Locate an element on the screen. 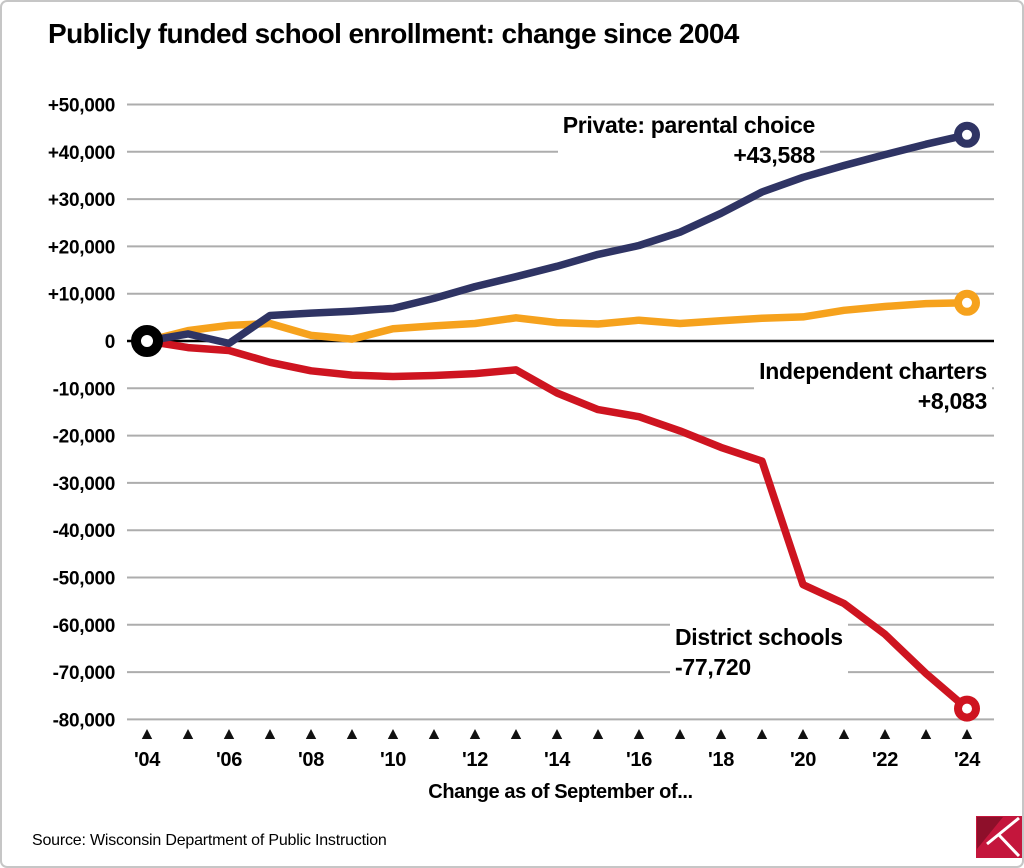 The image size is (1024, 868). x-tick-label: '24 is located at coordinates (967, 760).